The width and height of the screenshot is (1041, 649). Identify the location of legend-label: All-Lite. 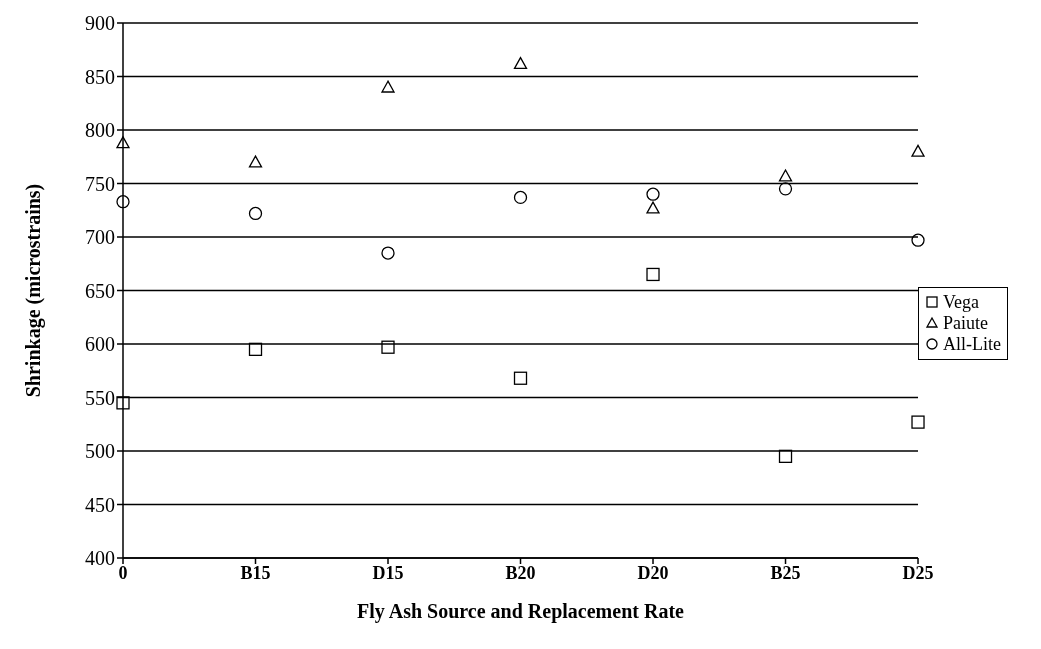
(972, 344).